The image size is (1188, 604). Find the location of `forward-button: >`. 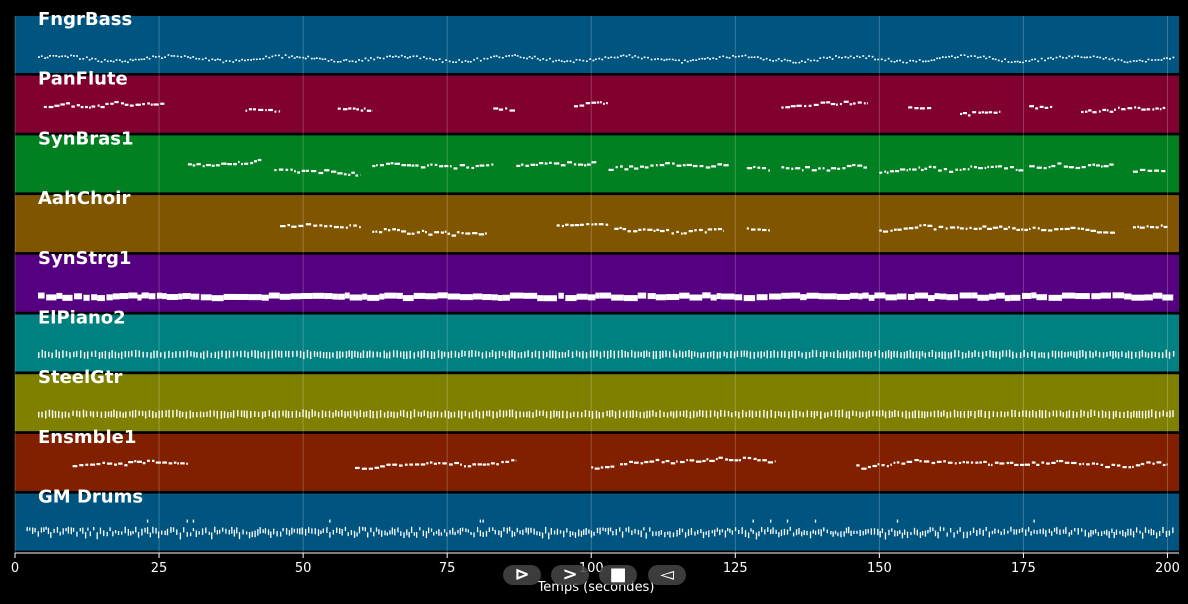

forward-button: > is located at coordinates (570, 575).